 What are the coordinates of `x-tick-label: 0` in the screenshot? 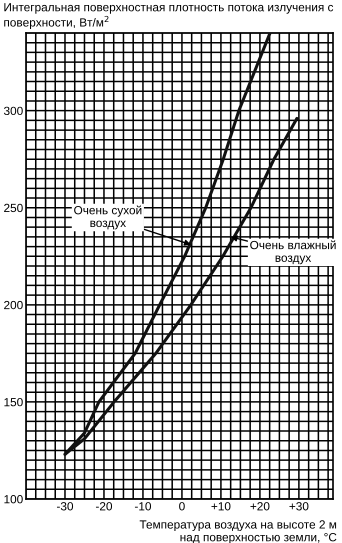 It's located at (182, 506).